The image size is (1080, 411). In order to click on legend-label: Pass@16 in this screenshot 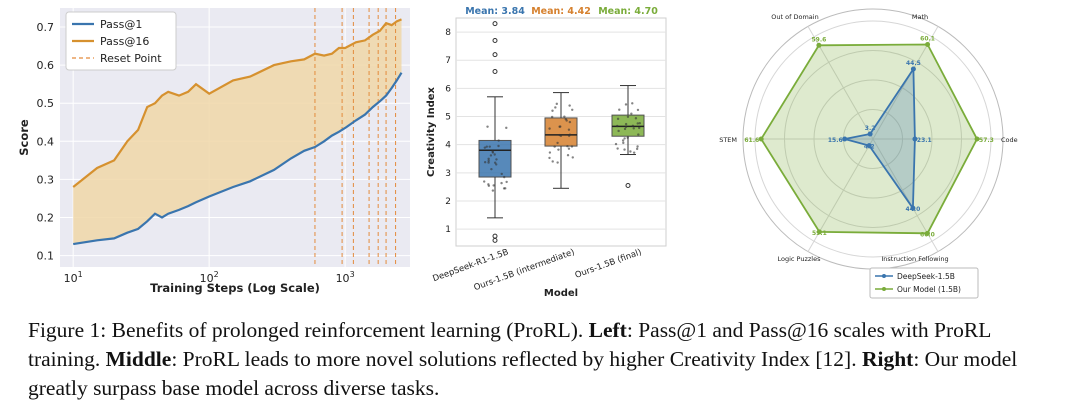, I will do `click(124, 41)`.